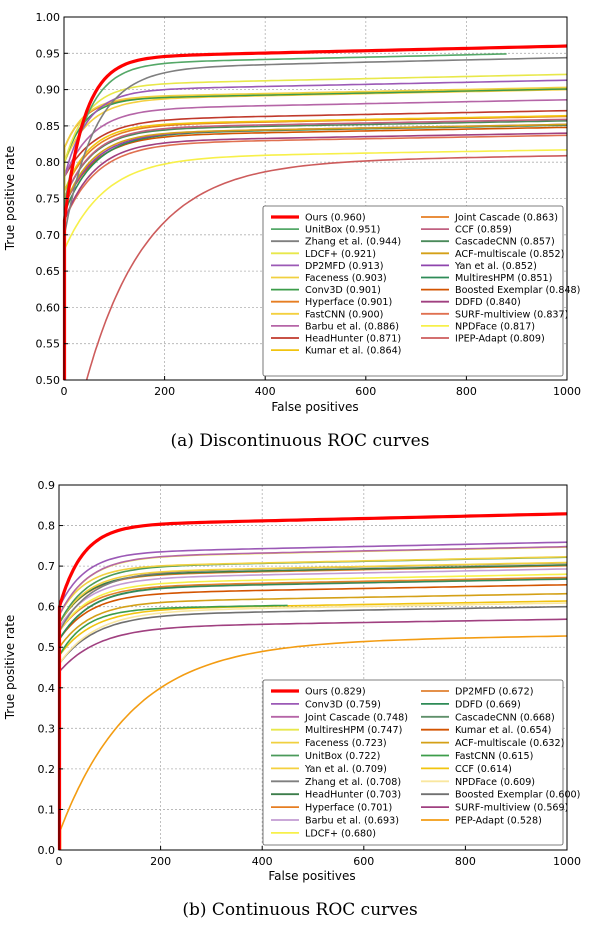 The height and width of the screenshot is (928, 612). Describe the element at coordinates (10, 668) in the screenshot. I see `chart-b-ylabel: True positive rate` at that location.